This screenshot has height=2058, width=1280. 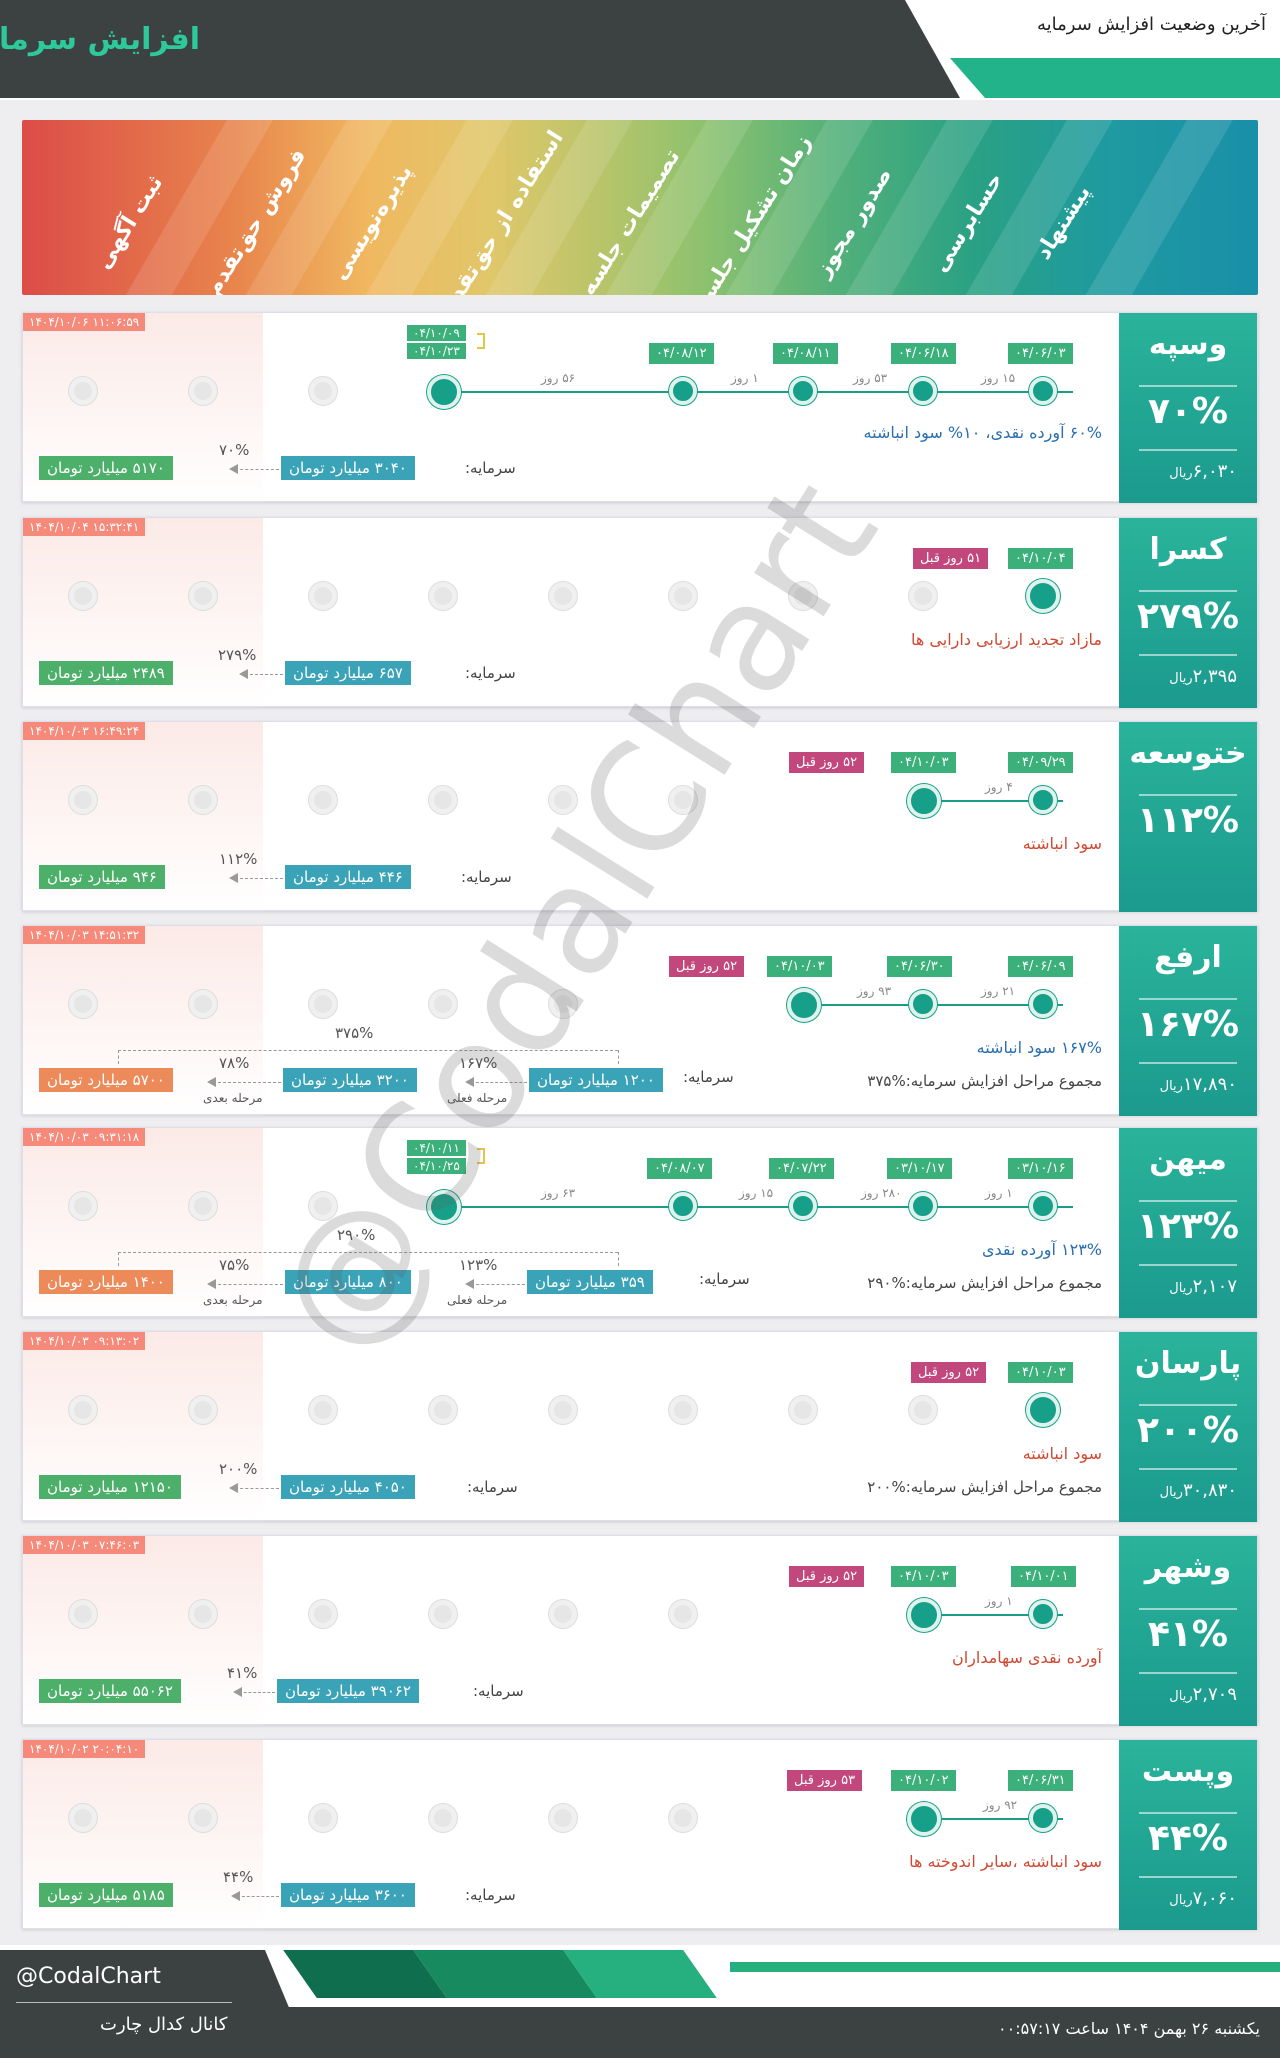 I want to click on increase-percent: ۷۰%, so click(x=1187, y=411).